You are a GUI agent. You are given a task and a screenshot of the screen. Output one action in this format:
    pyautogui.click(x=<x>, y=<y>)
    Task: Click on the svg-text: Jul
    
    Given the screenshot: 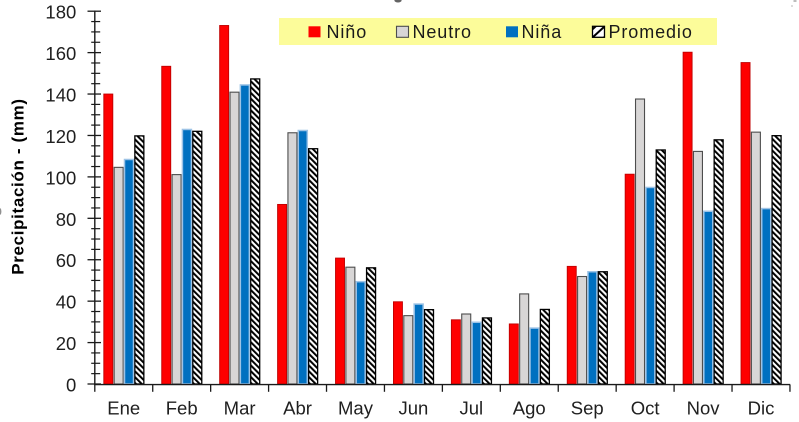 What is the action you would take?
    pyautogui.click(x=472, y=407)
    